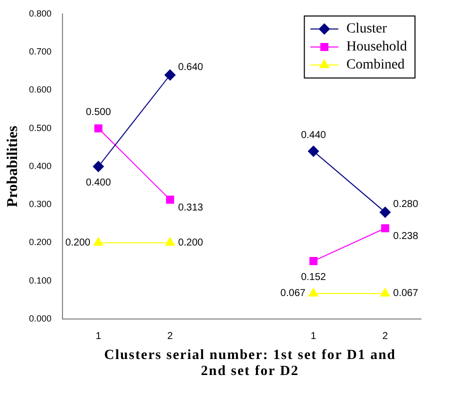 Image resolution: width=451 pixels, height=409 pixels. Describe the element at coordinates (99, 182) in the screenshot. I see `data-label: 0.400` at that location.